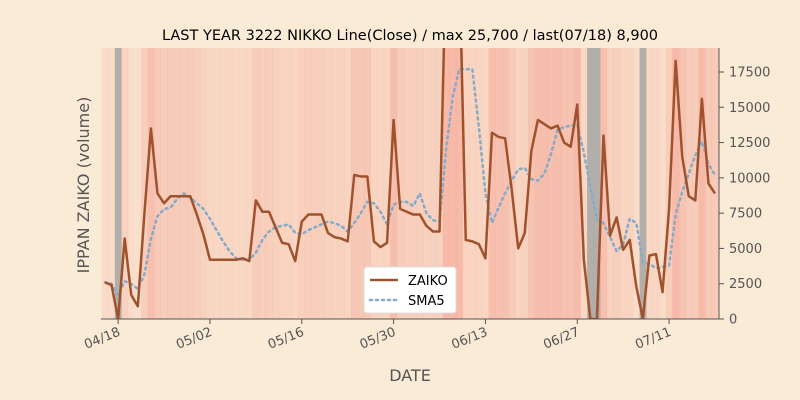 The image size is (800, 400). What do you see at coordinates (286, 339) in the screenshot?
I see `x-tick-label: 05/16` at bounding box center [286, 339].